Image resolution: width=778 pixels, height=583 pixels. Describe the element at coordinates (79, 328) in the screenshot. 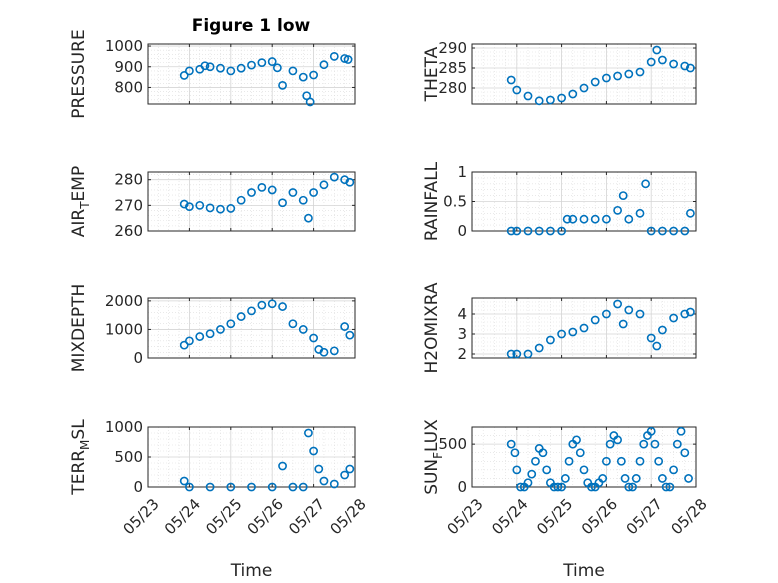

I see `y-axis-label-mixdepth: MIXDEPTH` at that location.